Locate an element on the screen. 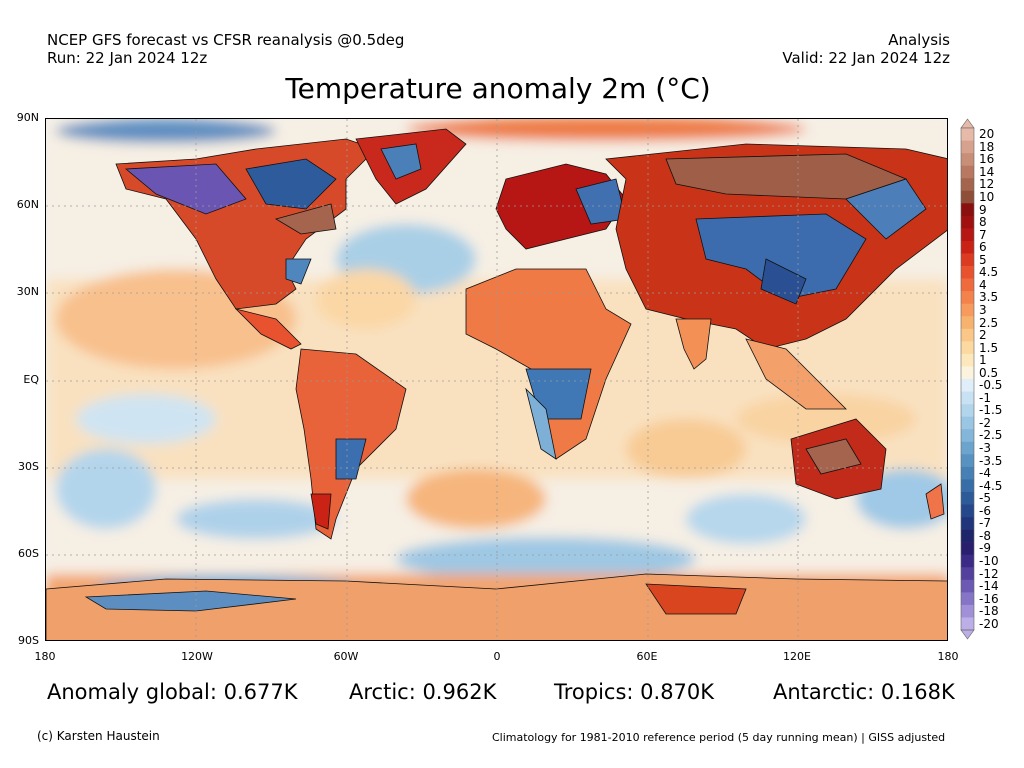  colorbar-tick-label: -4.5 is located at coordinates (991, 485).